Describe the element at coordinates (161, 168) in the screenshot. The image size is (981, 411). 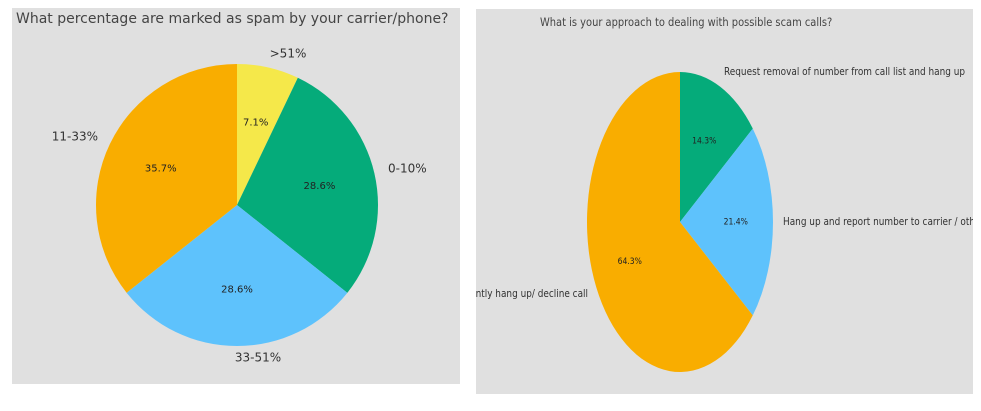
I see `slice-value-label: 35.7%` at that location.